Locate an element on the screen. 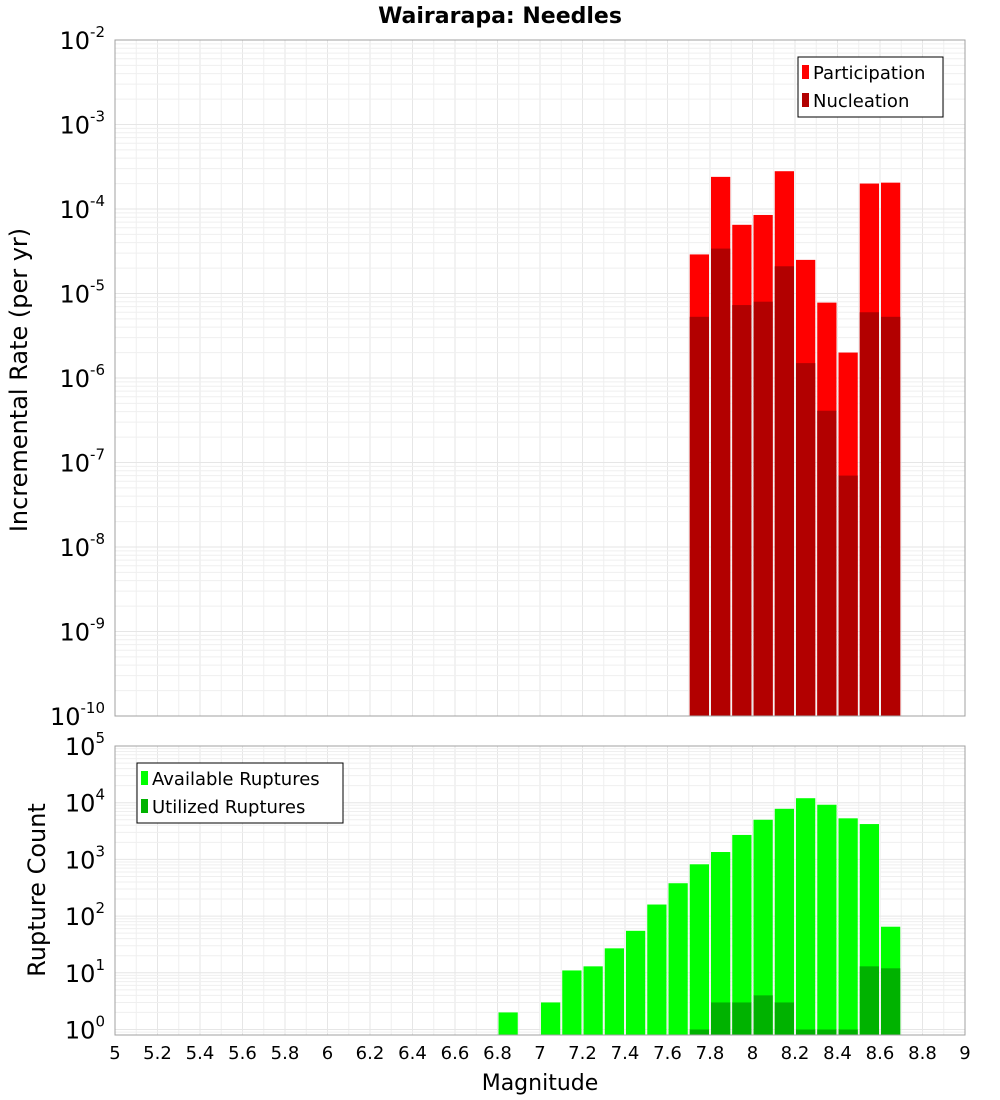  y-ticks-bottom: 10⁰ 10¹ 10² 10³ 10⁴ 10⁵ is located at coordinates (85, 887).